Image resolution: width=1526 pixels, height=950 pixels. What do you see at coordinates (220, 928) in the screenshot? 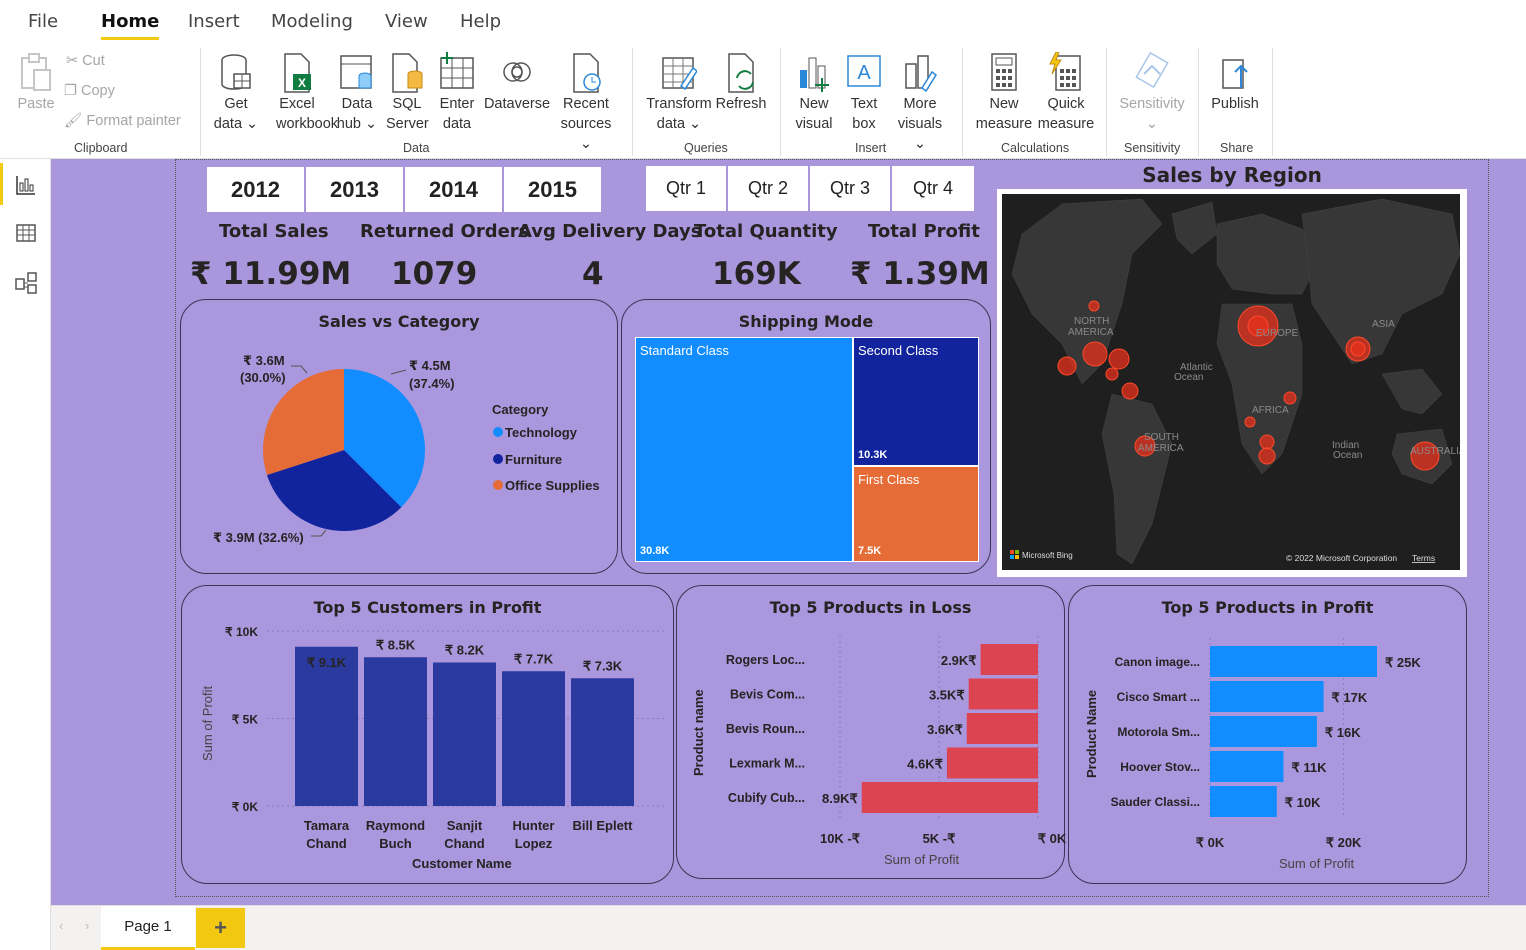
I see `add-page-button: +` at bounding box center [220, 928].